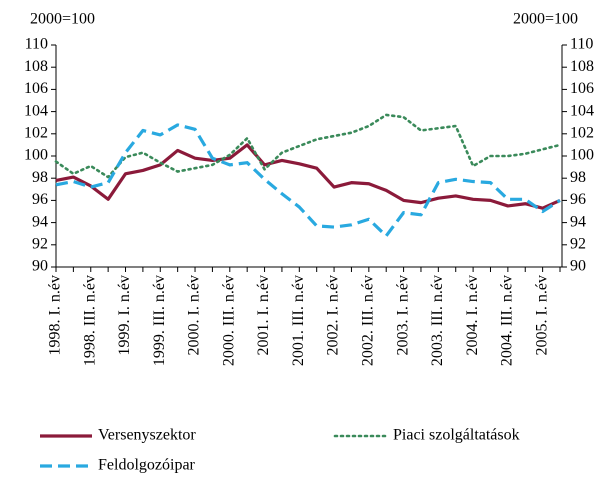 This screenshot has height=504, width=608. I want to click on x-tick-label: 2000. III. n.év, so click(228, 320).